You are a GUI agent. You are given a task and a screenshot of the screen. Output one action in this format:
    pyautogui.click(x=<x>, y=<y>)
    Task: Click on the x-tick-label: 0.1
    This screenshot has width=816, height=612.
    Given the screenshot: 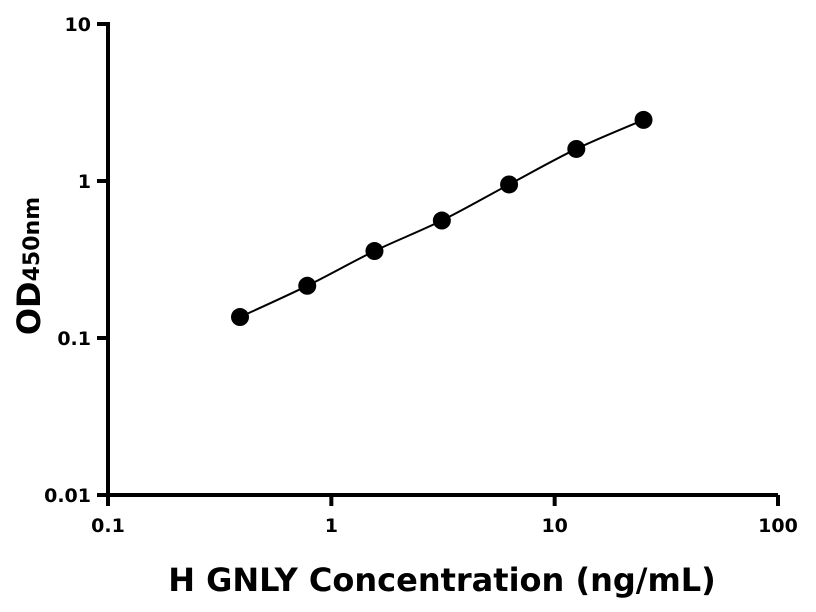 What is the action you would take?
    pyautogui.click(x=108, y=526)
    